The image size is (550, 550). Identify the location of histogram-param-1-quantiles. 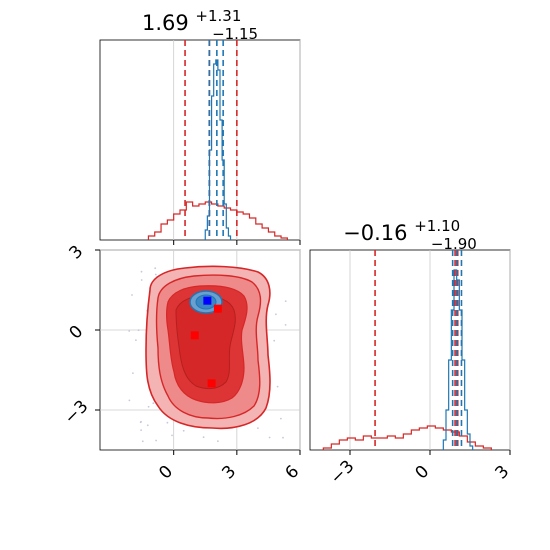
(211, 140).